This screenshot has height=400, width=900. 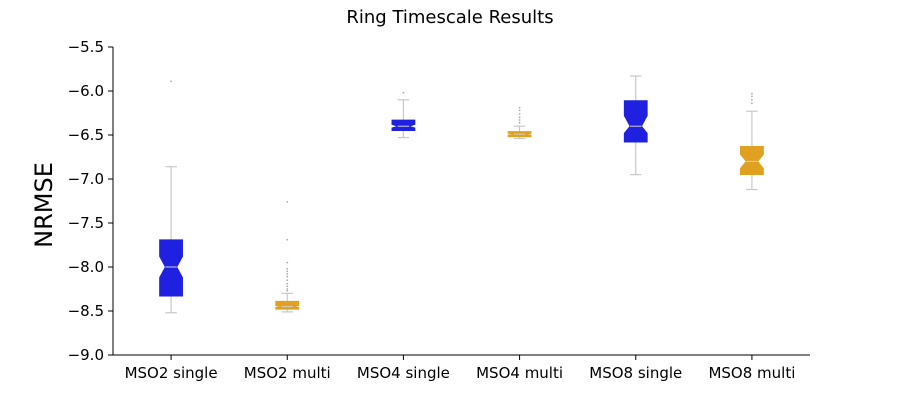 What do you see at coordinates (751, 373) in the screenshot?
I see `x-tick-label: MSO8 multi` at bounding box center [751, 373].